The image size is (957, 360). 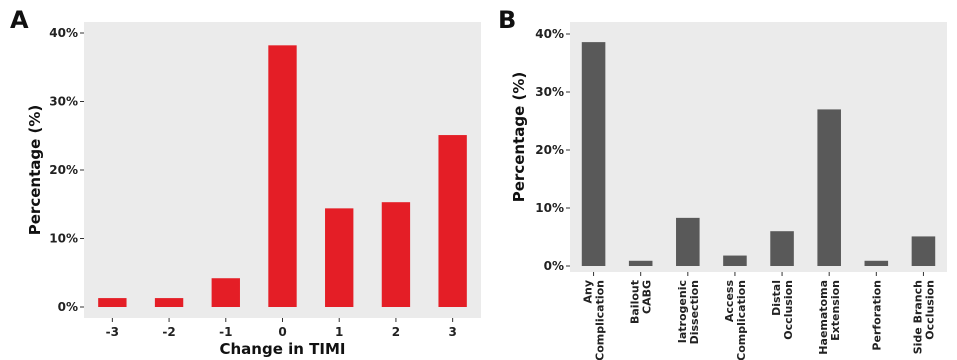 What do you see at coordinates (168, 332) in the screenshot?
I see `panel-a-x-tick-label: -2` at bounding box center [168, 332].